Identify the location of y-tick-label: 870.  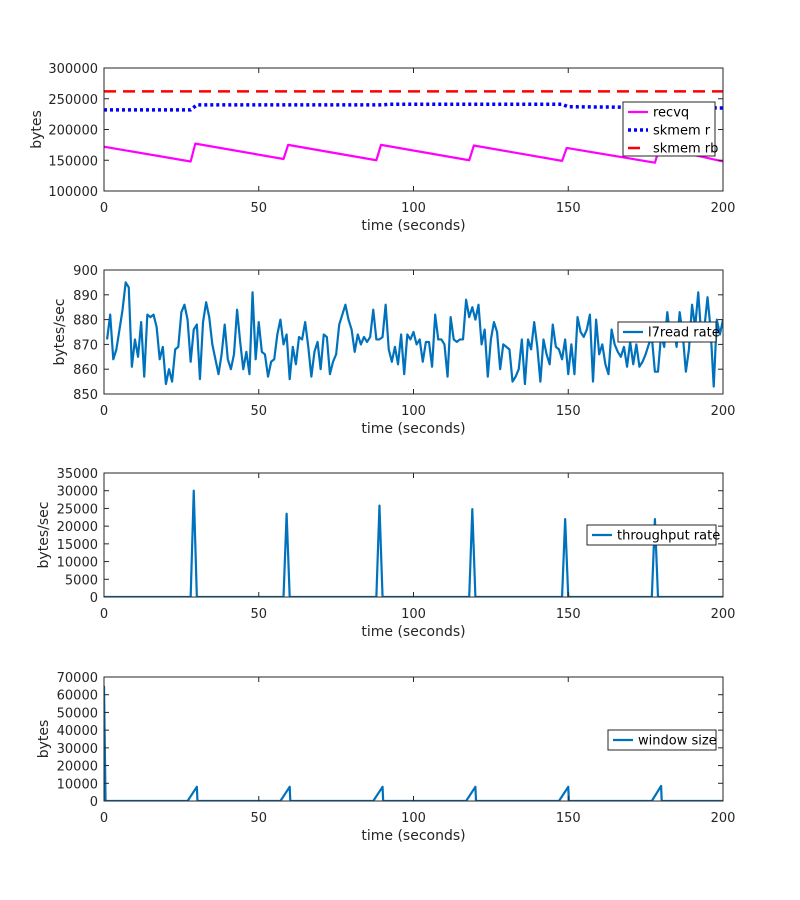
(85, 345).